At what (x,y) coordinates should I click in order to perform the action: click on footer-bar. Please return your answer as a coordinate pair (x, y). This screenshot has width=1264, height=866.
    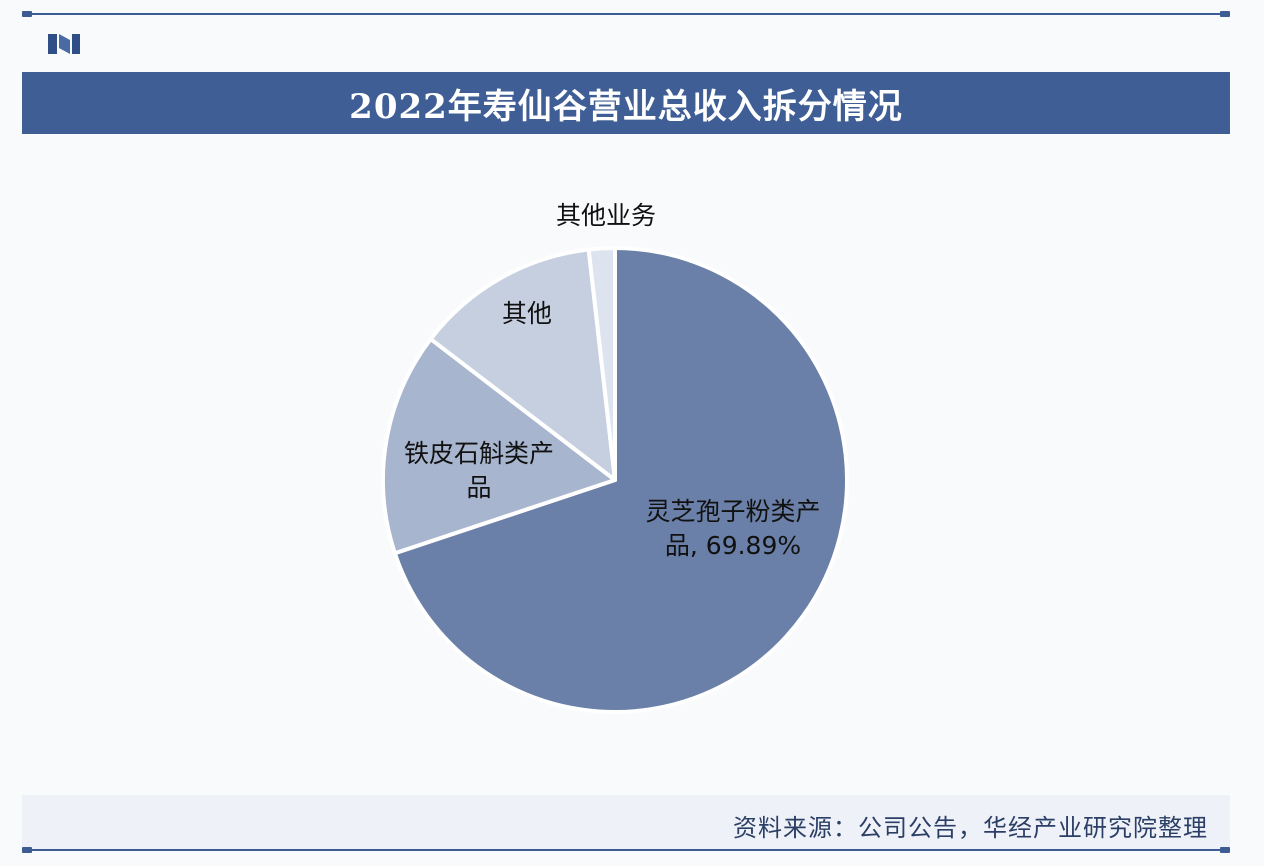
    Looking at the image, I should click on (626, 822).